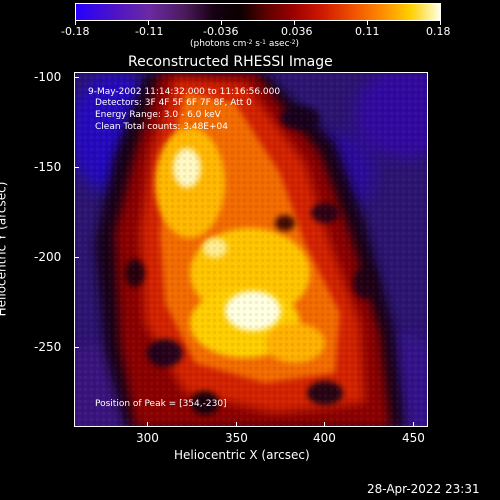  What do you see at coordinates (367, 31) in the screenshot?
I see `colorbar-tick-label: 0.11` at bounding box center [367, 31].